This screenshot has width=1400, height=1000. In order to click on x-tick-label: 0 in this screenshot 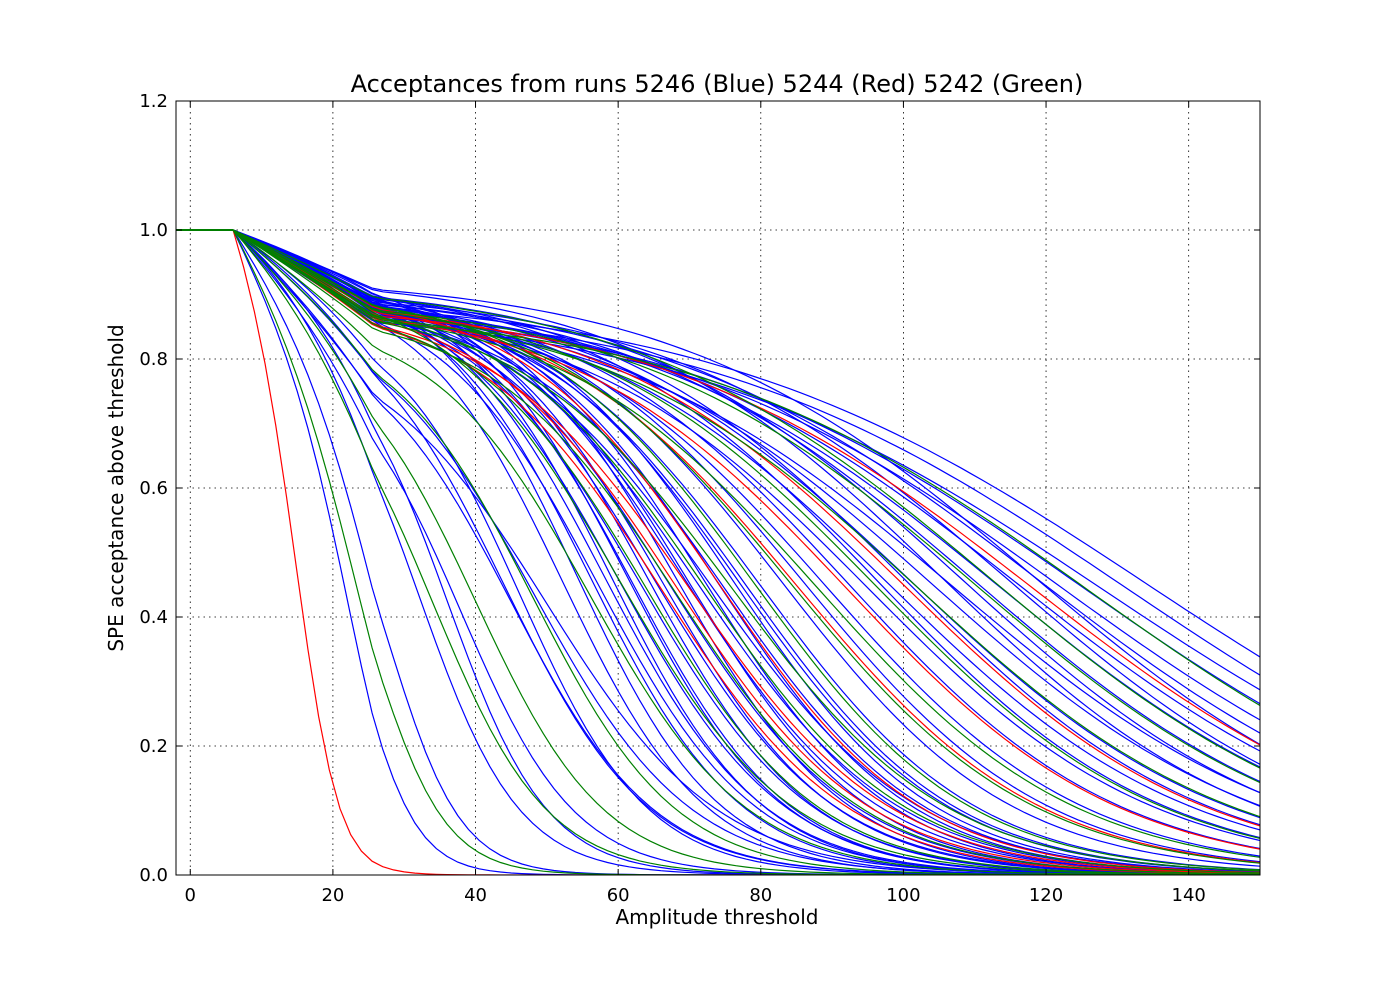, I will do `click(190, 895)`.